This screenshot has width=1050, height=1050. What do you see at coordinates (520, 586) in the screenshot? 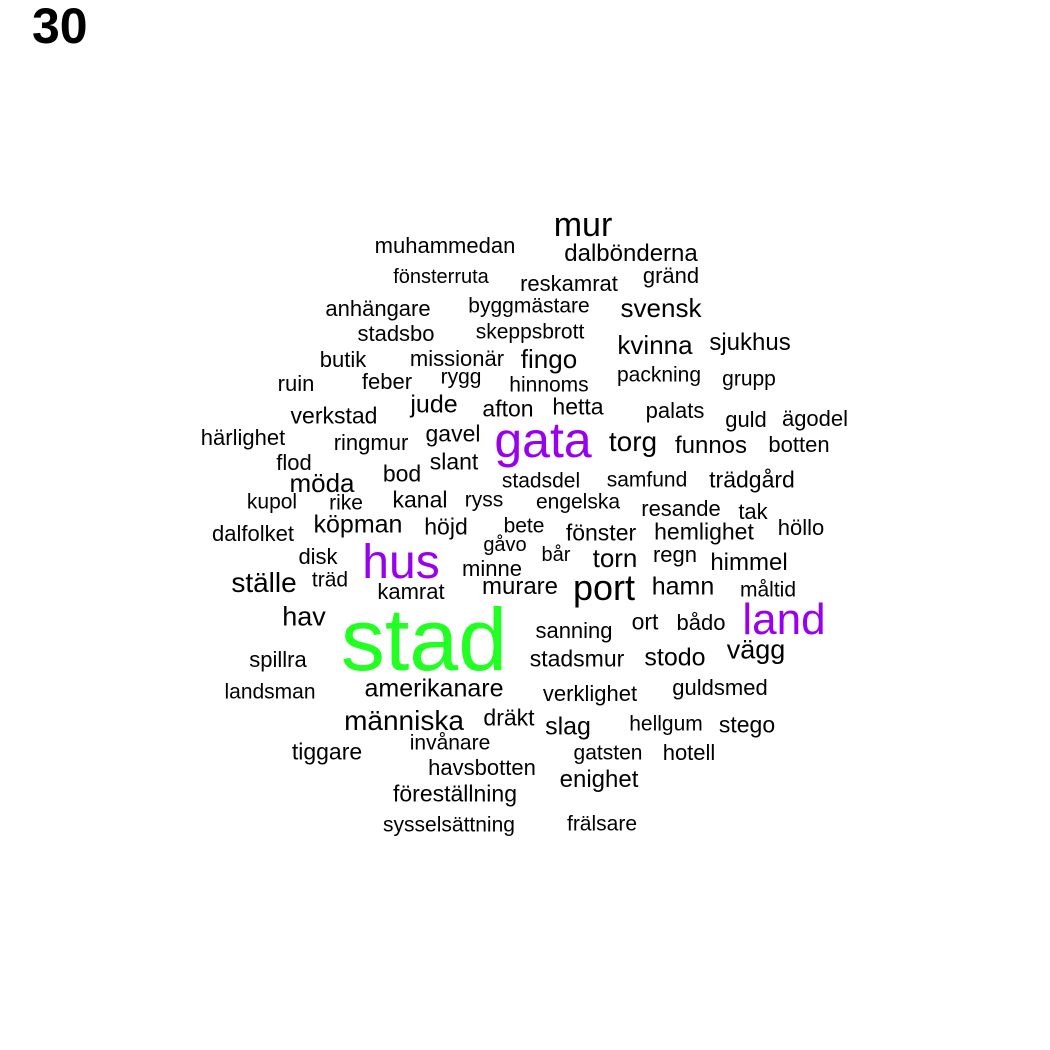
I see `word-murare: murare` at bounding box center [520, 586].